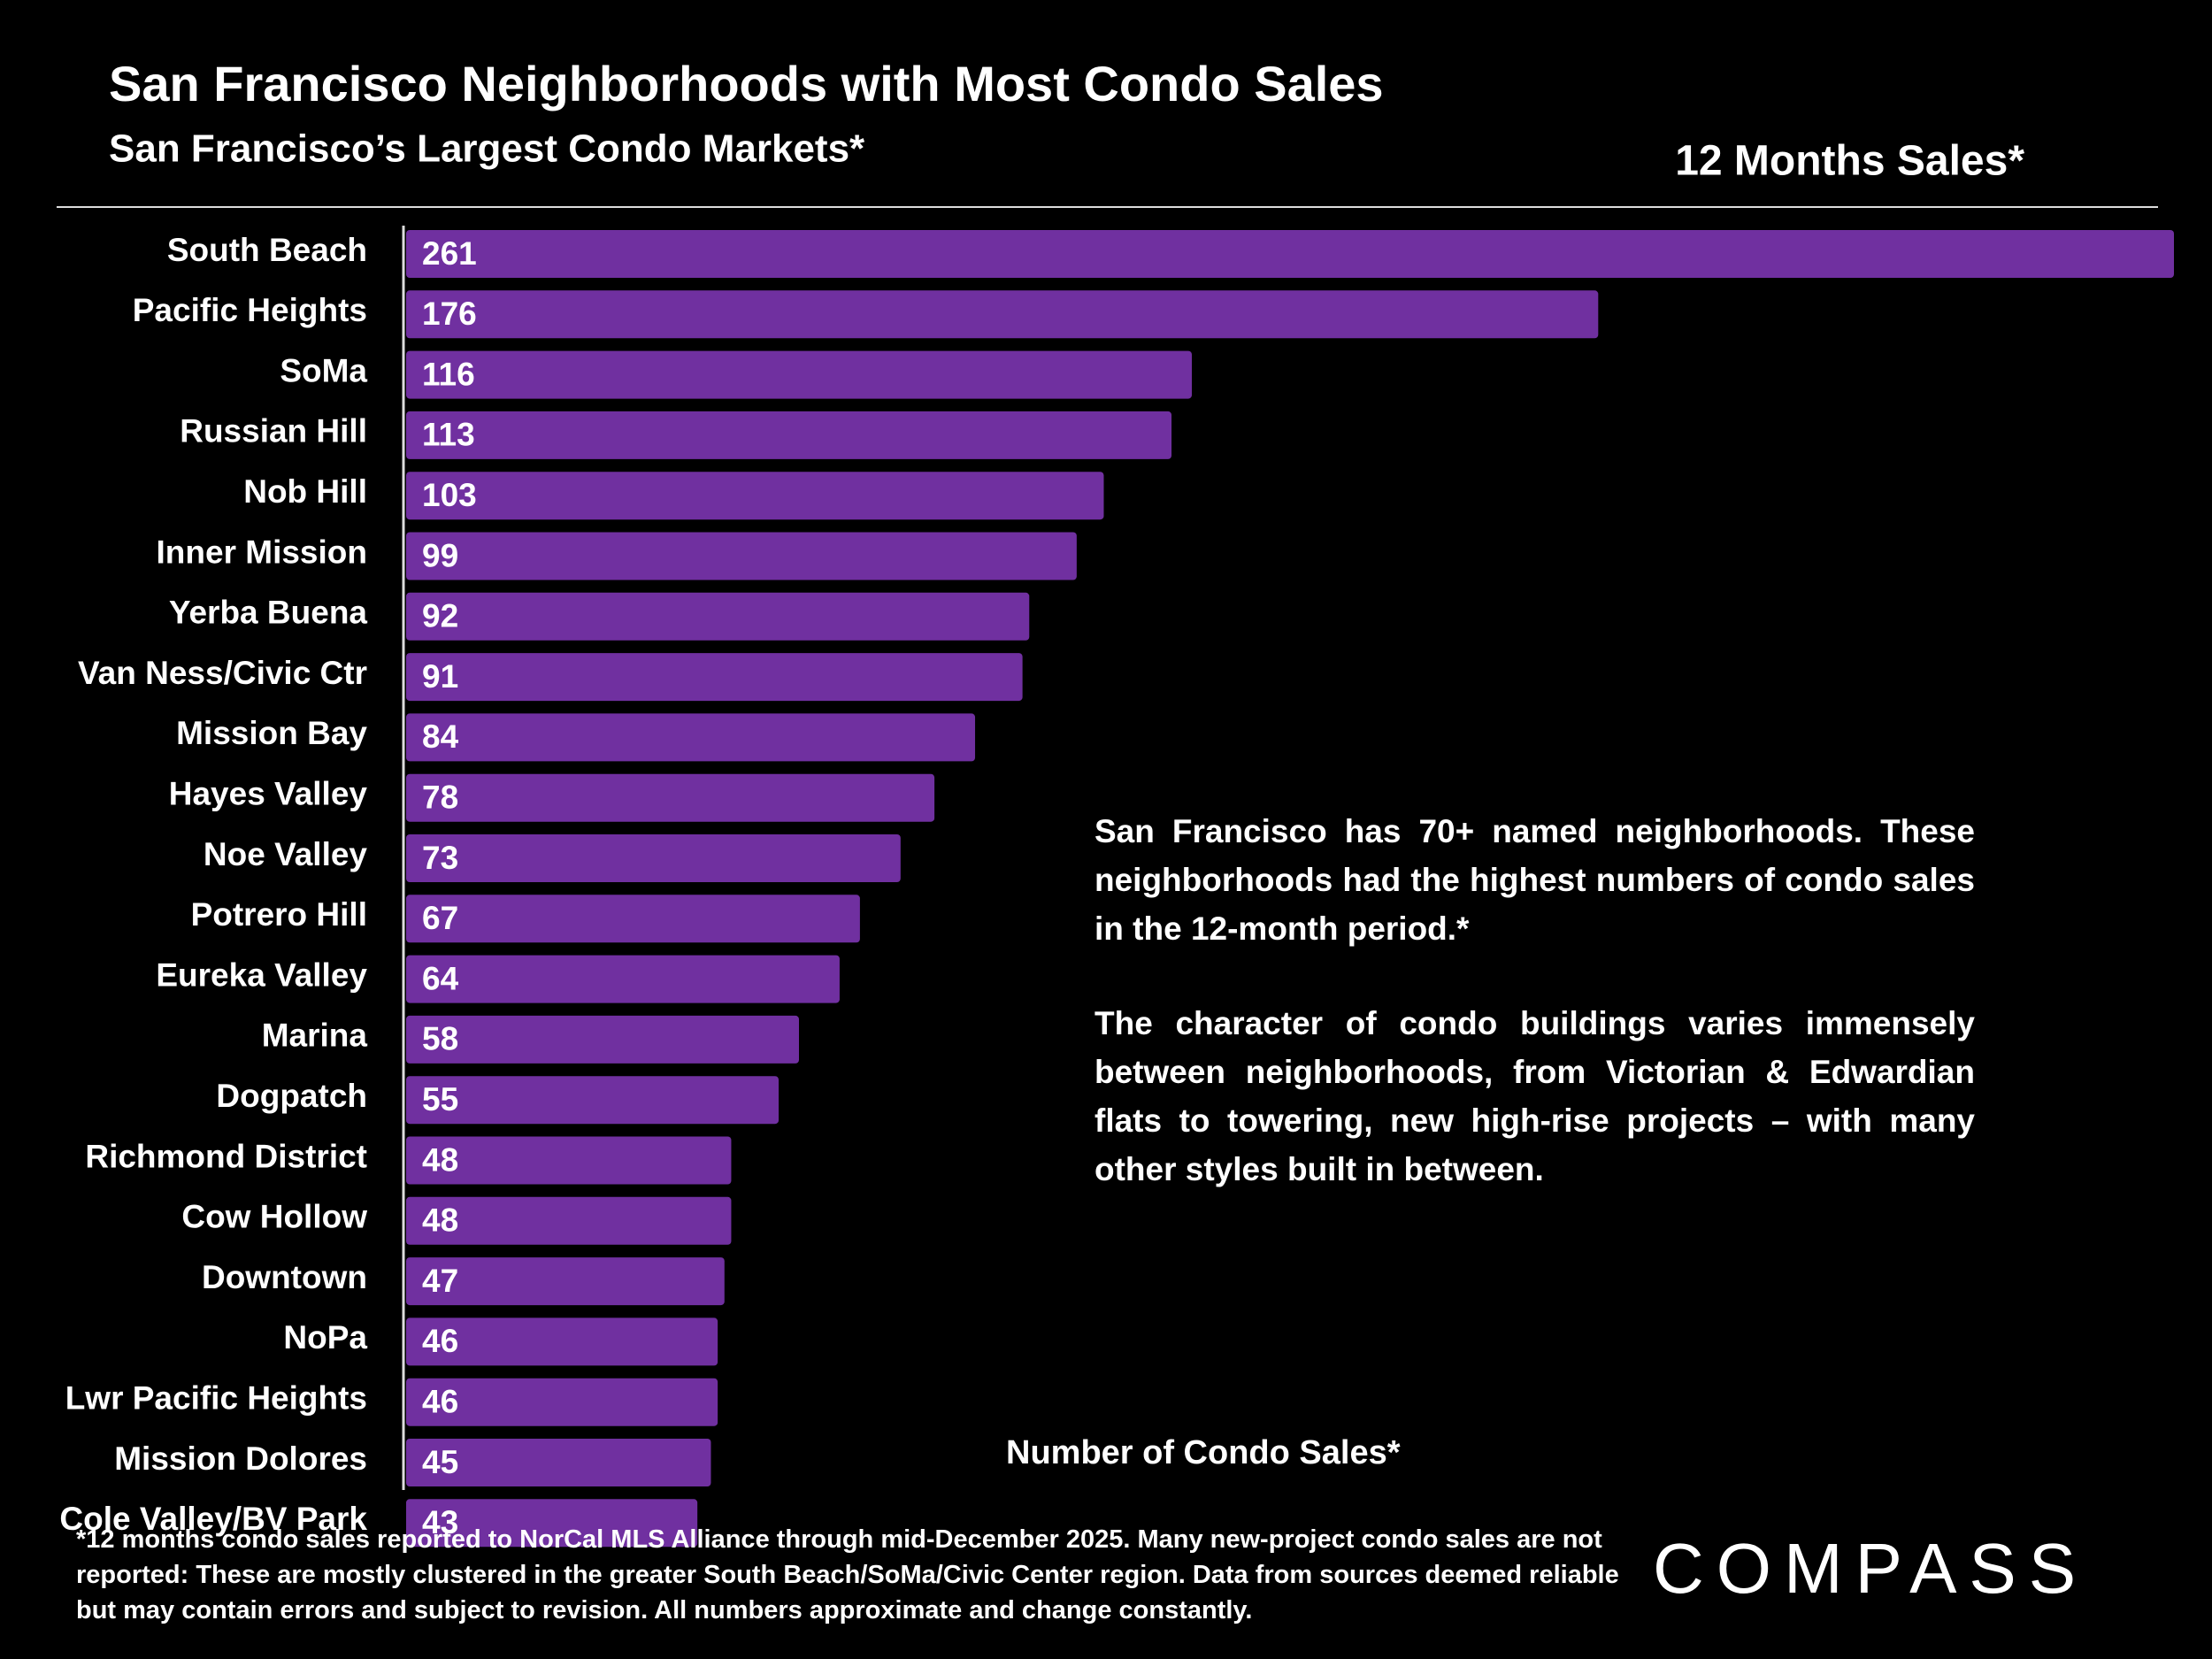 This screenshot has height=1659, width=2212. I want to click on value-label: 176, so click(450, 314).